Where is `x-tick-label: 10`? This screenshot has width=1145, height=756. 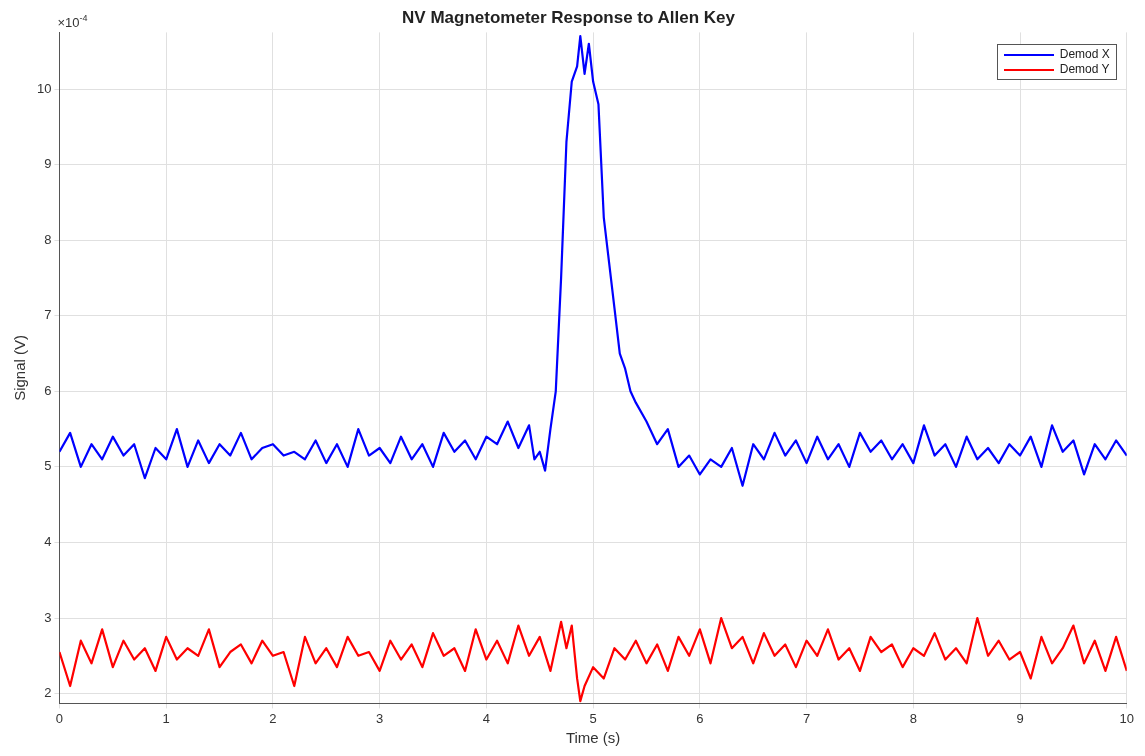
x-tick-label: 10 is located at coordinates (1126, 718).